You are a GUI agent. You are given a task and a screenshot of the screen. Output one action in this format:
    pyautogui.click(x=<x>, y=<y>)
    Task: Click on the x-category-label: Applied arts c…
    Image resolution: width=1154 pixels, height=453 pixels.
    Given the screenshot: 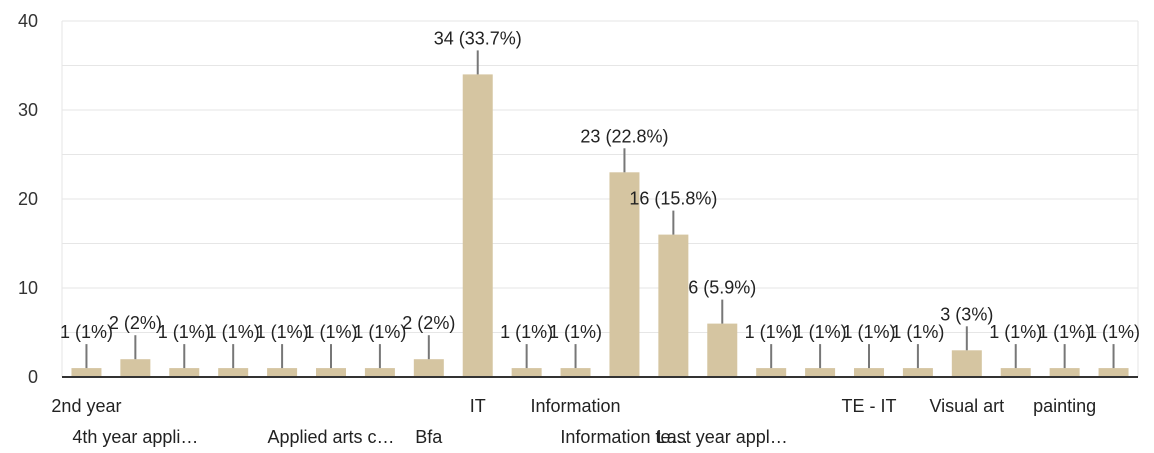 What is the action you would take?
    pyautogui.click(x=330, y=437)
    